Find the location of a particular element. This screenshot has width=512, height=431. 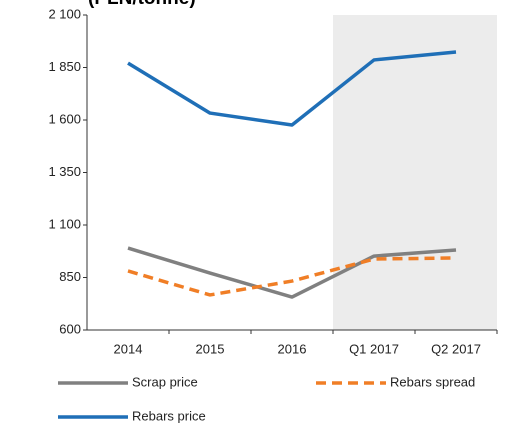

legend-label: Rebars spread is located at coordinates (432, 381).